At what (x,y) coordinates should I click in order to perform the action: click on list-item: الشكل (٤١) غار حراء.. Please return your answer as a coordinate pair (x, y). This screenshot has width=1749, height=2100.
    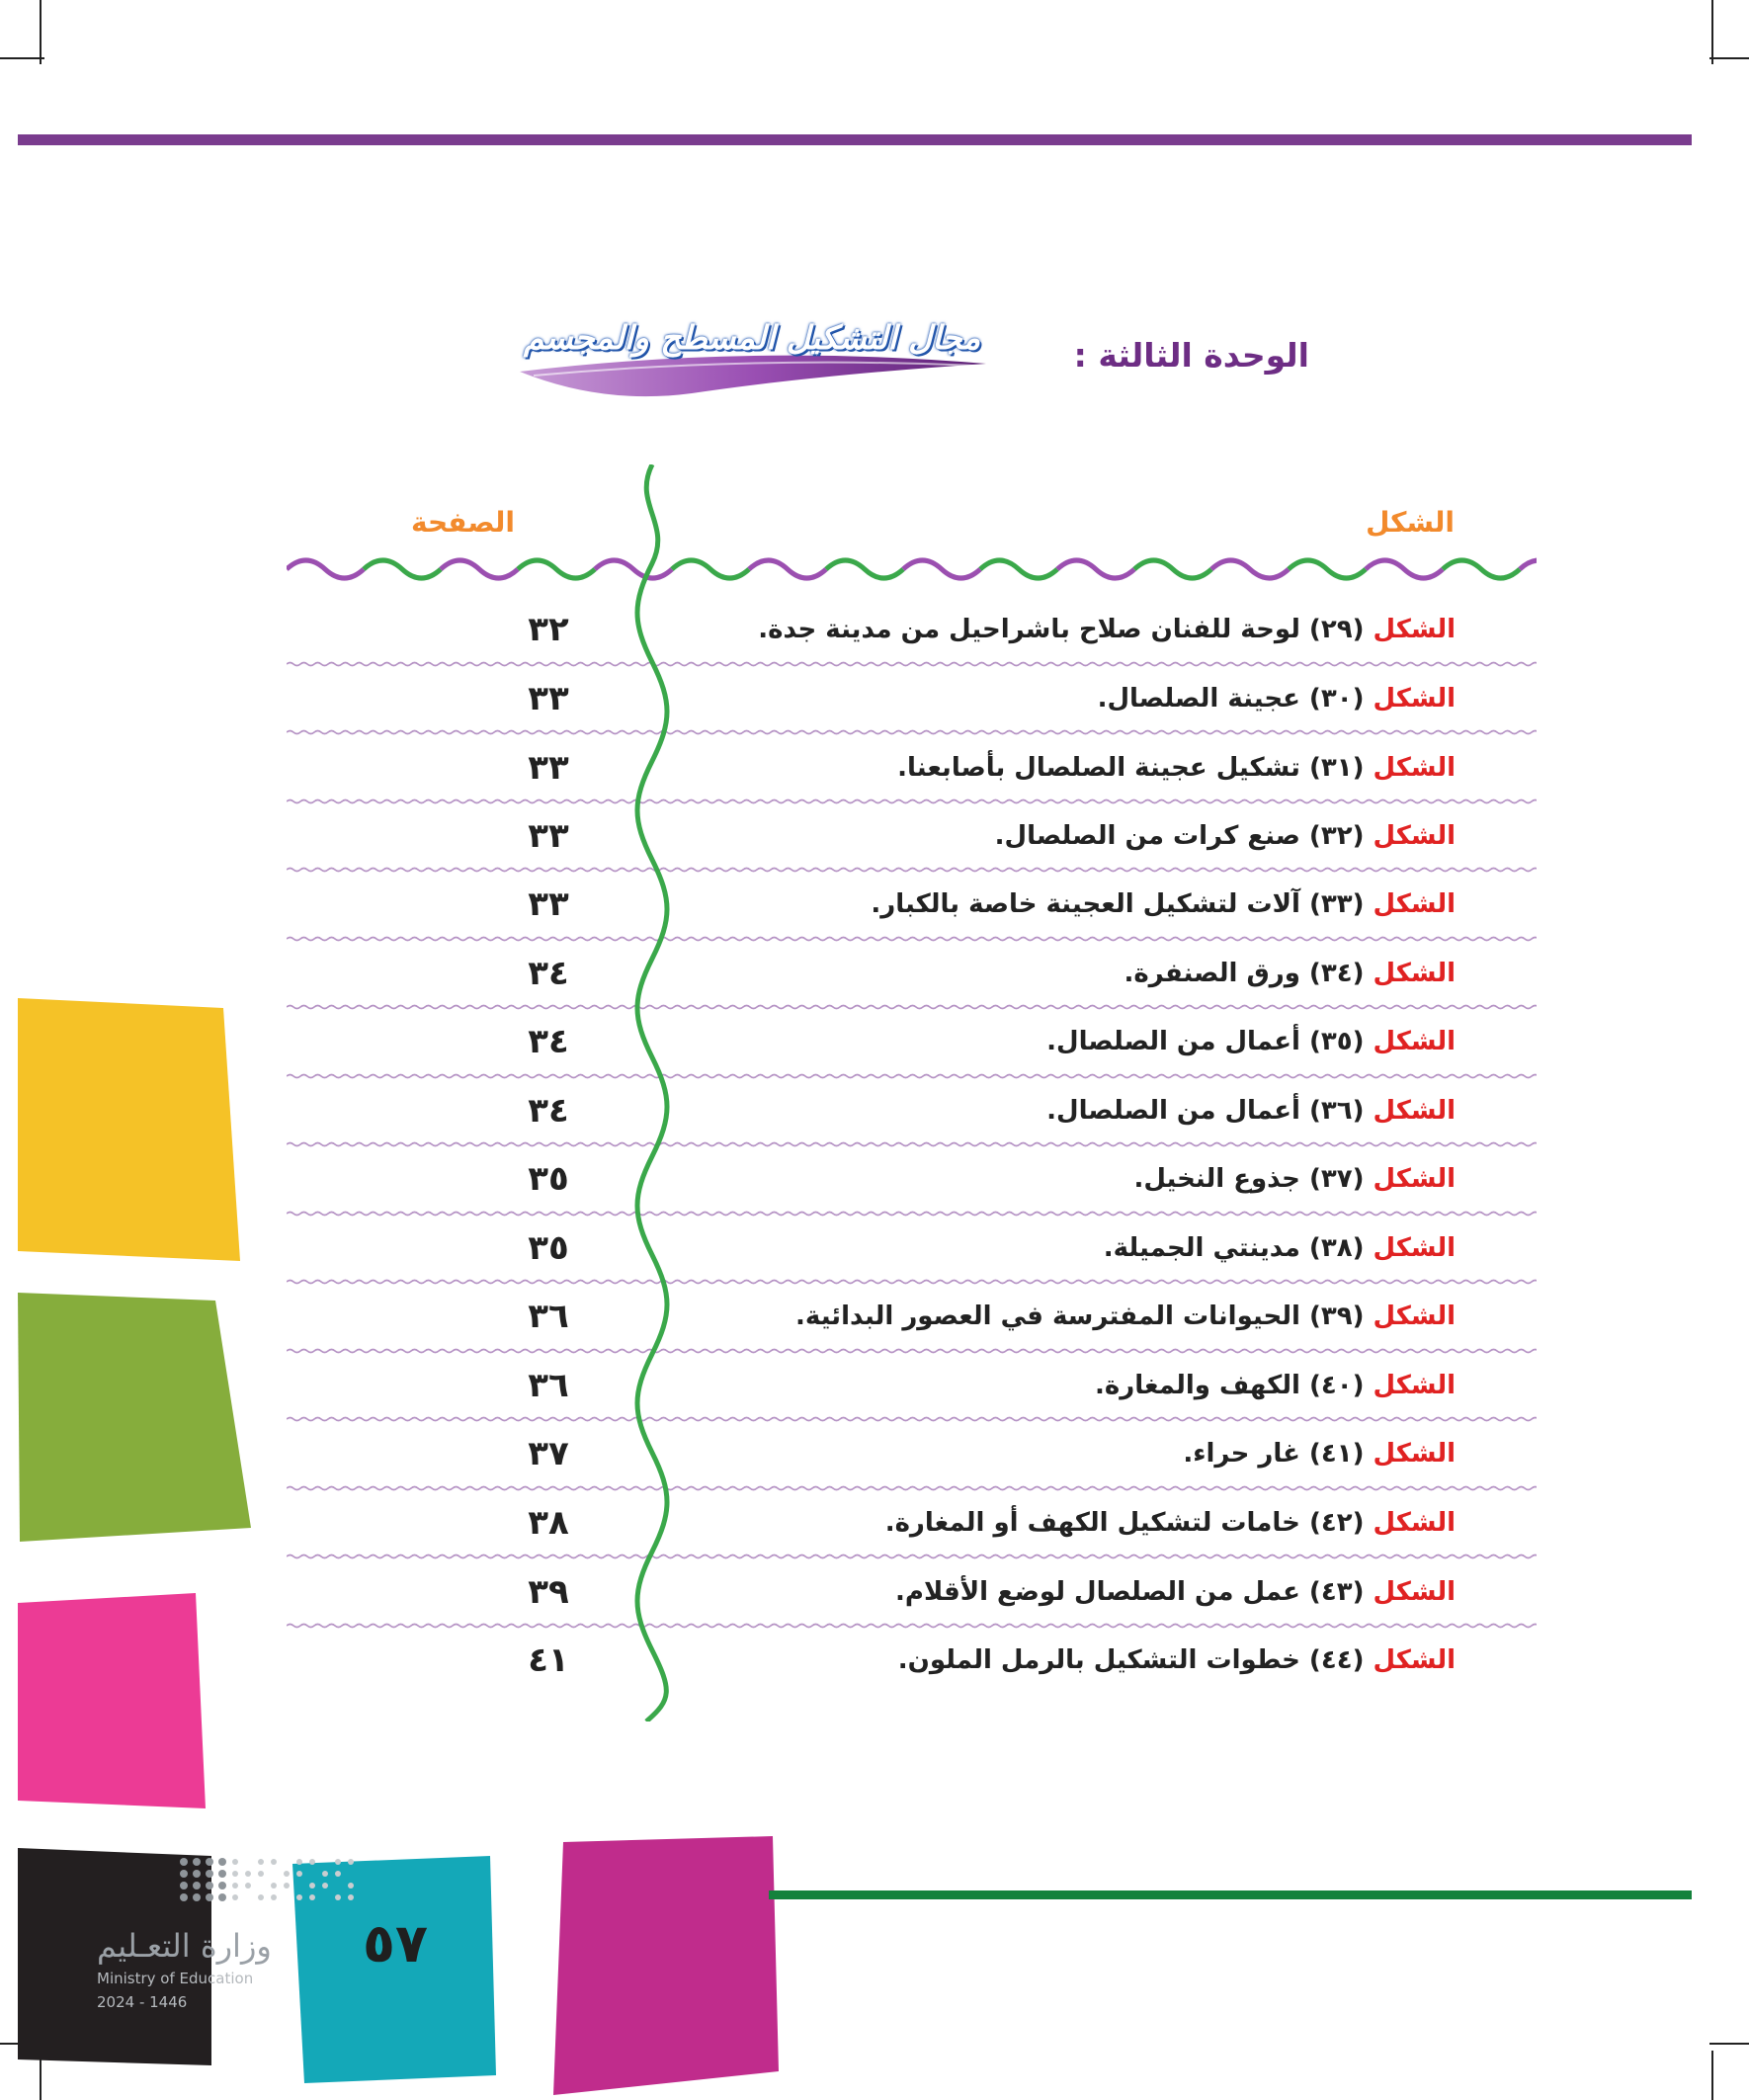
    Looking at the image, I should click on (1319, 1454).